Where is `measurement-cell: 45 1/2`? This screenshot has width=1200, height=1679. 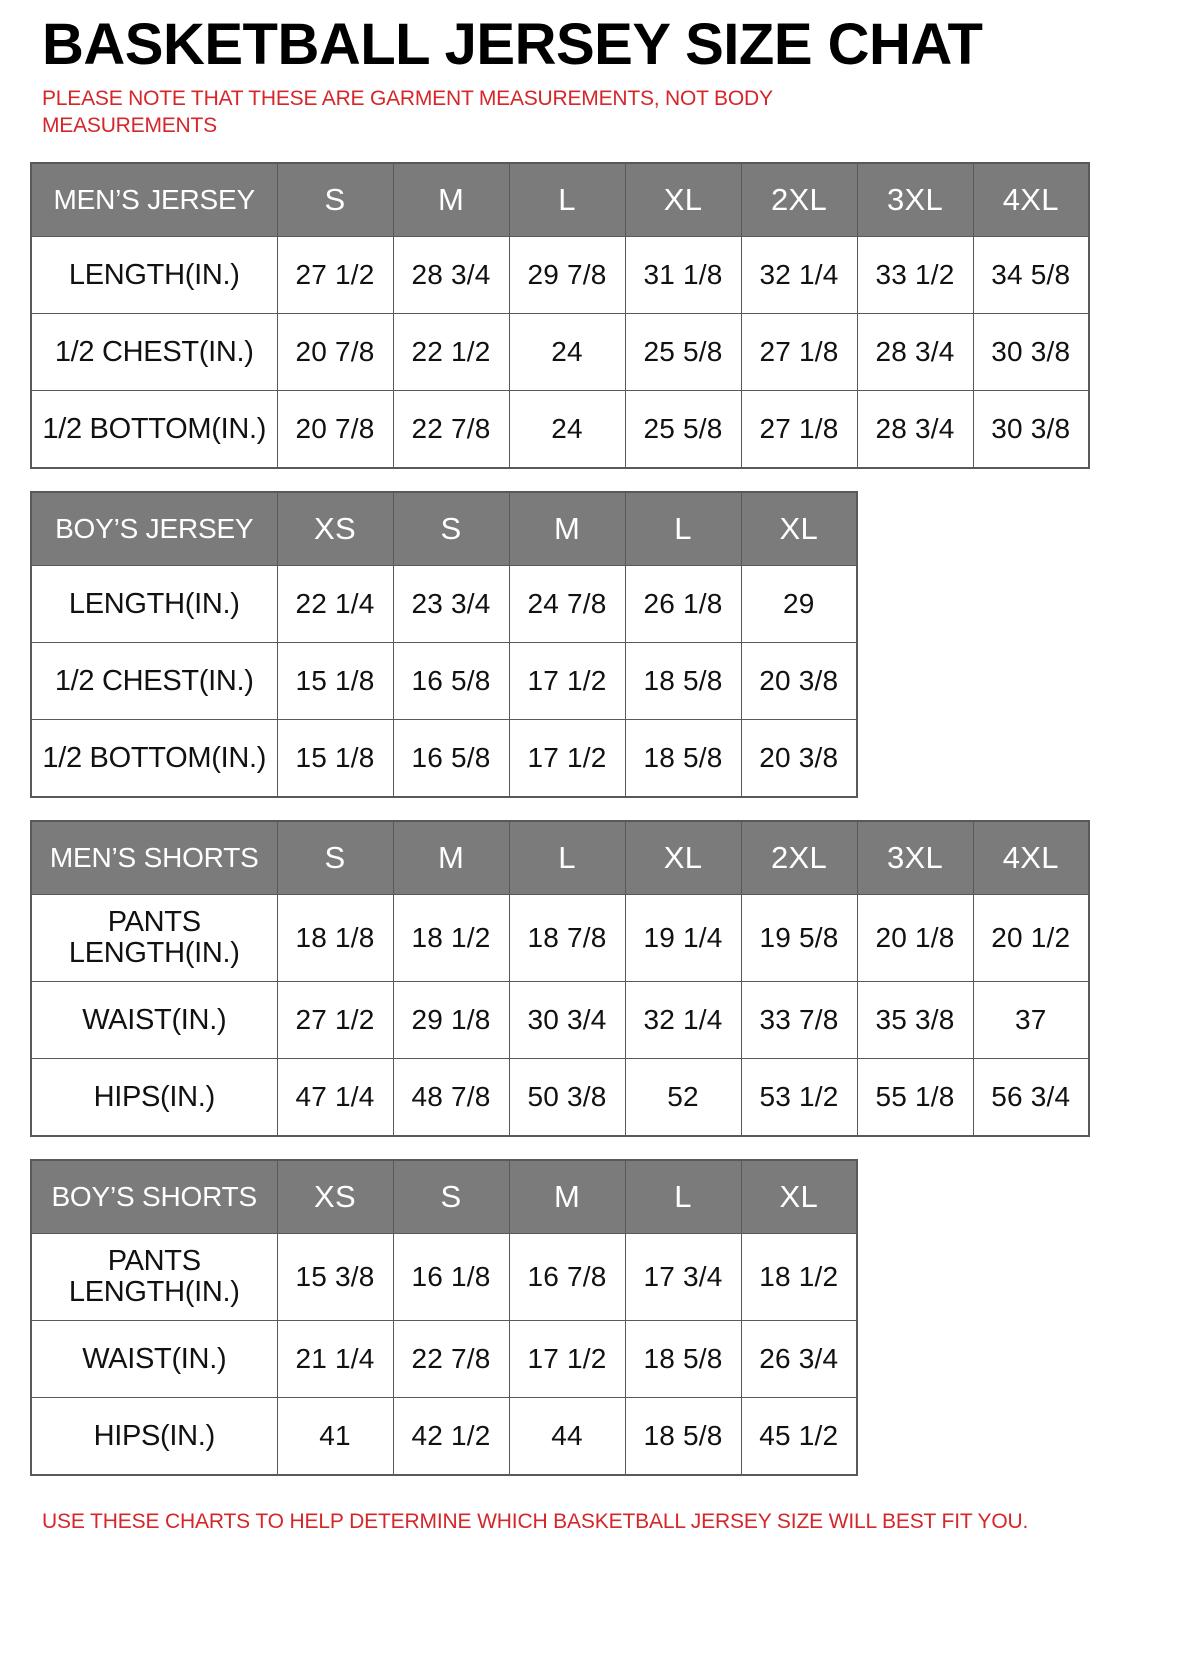 measurement-cell: 45 1/2 is located at coordinates (799, 1436).